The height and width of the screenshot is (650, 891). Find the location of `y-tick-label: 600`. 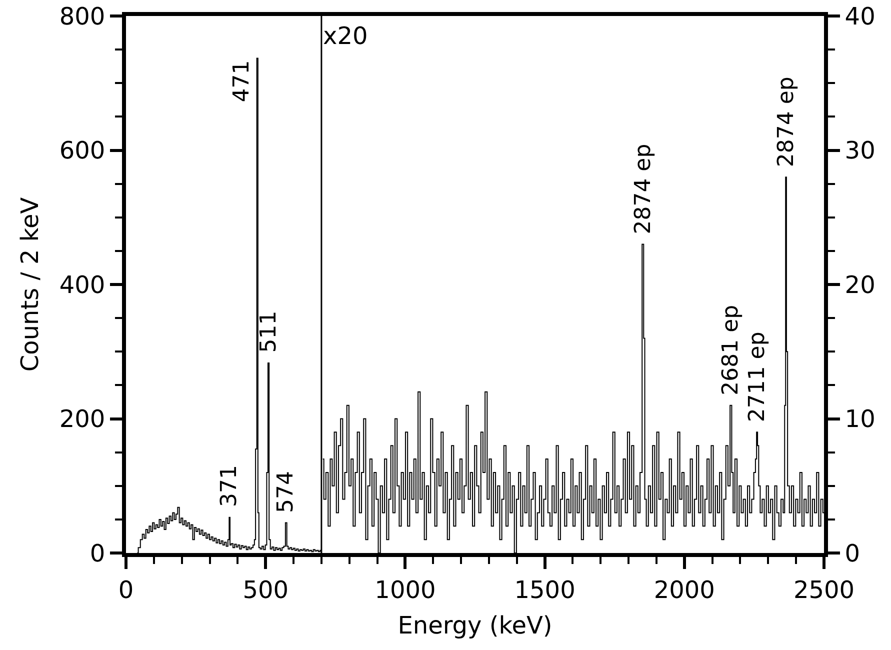

y-tick-label: 600 is located at coordinates (82, 150).